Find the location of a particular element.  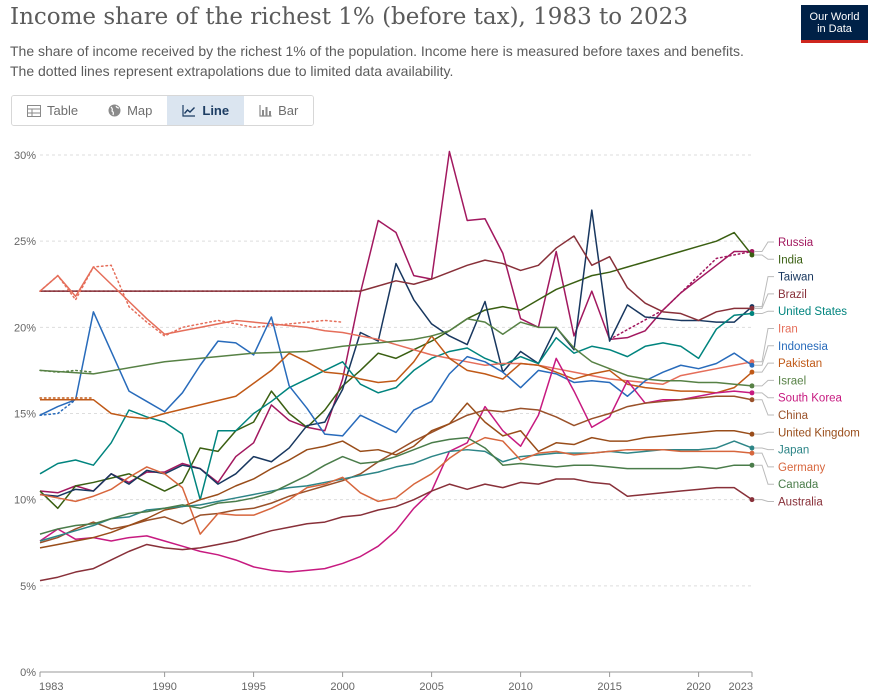

series-brazil is located at coordinates (397, 278).